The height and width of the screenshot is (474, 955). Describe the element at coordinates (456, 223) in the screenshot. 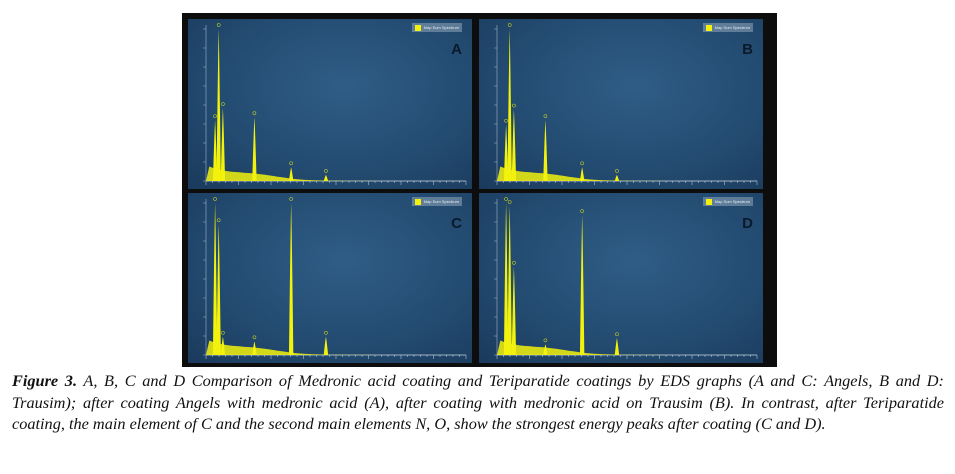

I see `panel-label-c: C` at that location.